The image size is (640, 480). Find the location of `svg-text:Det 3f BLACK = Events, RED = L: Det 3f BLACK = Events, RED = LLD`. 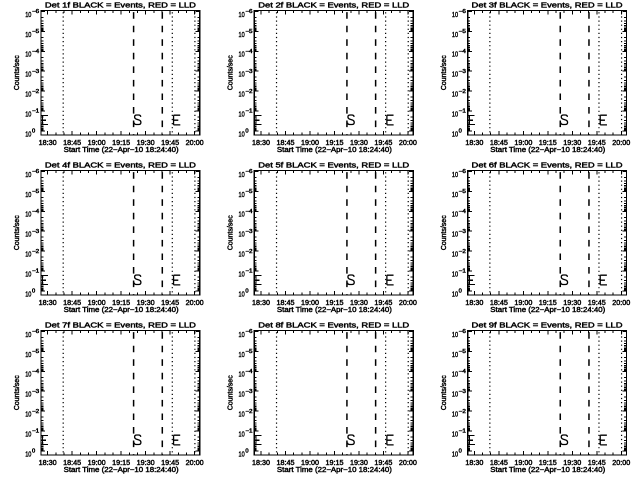

svg-text:Det 3f BLACK = Events, RED = L: Det 3f BLACK = Events, RED = LLD is located at coordinates (548, 5).